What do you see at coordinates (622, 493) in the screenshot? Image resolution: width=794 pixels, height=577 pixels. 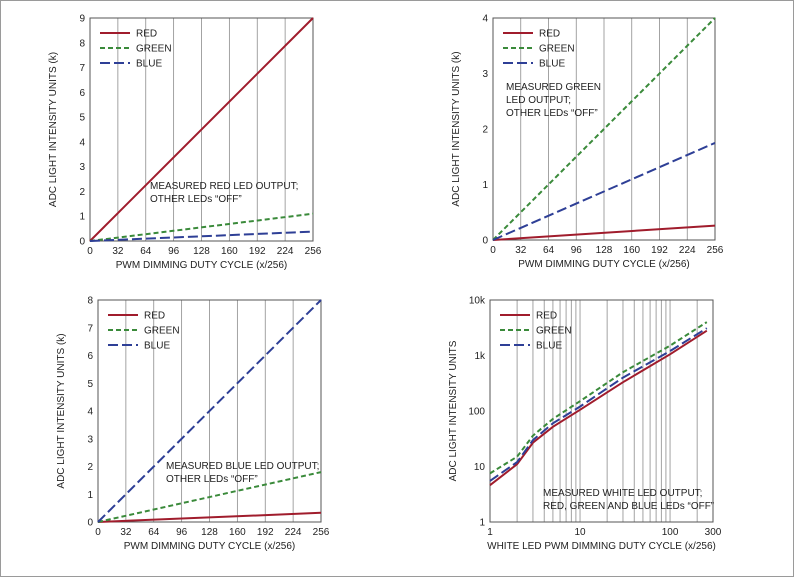 I see `annotation-line: MEASURED WHITE LED OUTPUT;` at bounding box center [622, 493].